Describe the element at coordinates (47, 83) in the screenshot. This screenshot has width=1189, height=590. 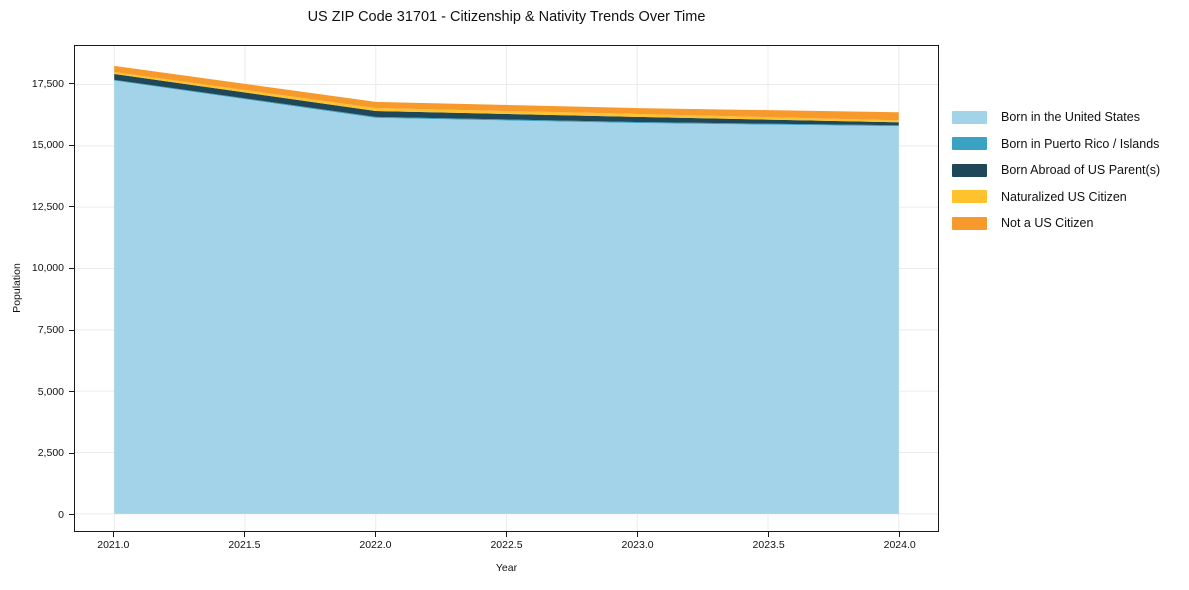
I see `y-tick-label: 17,500` at that location.